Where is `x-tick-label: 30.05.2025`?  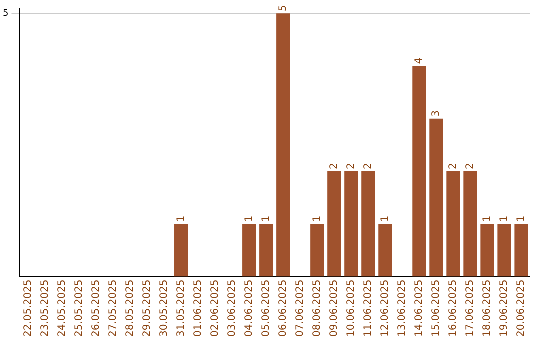 x-tick-label: 30.05.2025 is located at coordinates (164, 309).